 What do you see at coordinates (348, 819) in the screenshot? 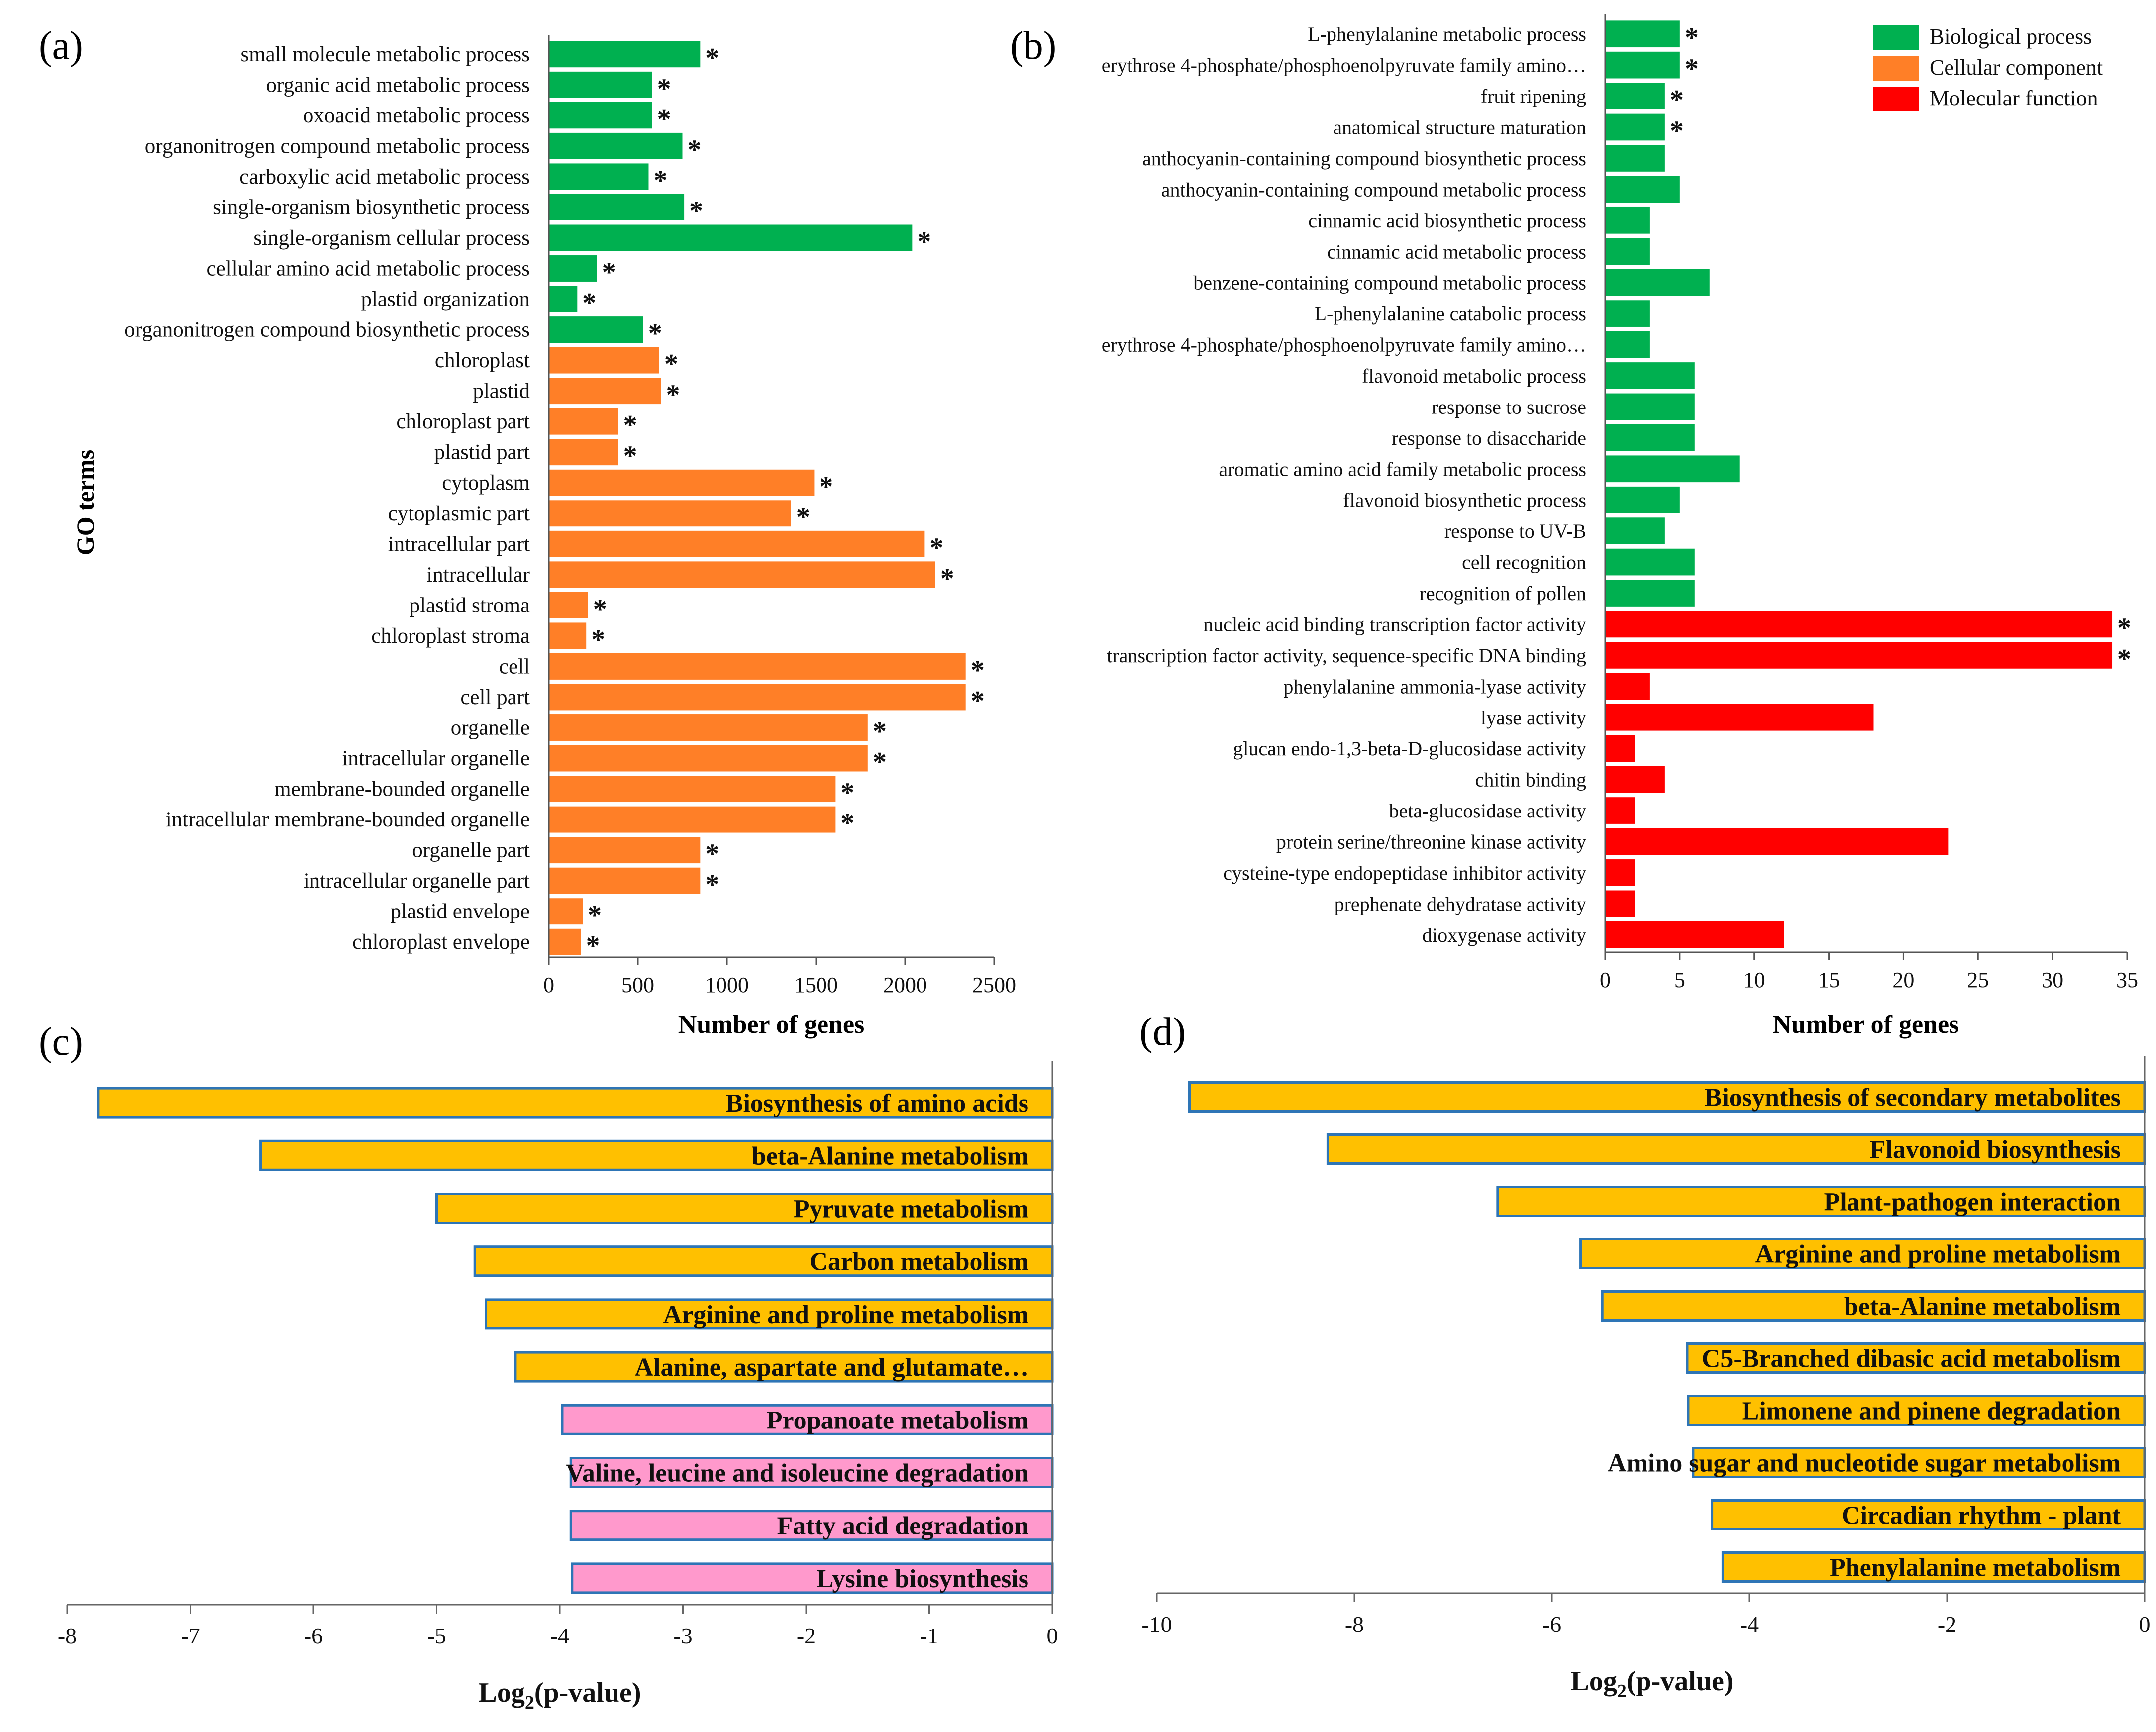
I see `panel-a-category-label: intracellular membrane-bounded organelle` at bounding box center [348, 819].